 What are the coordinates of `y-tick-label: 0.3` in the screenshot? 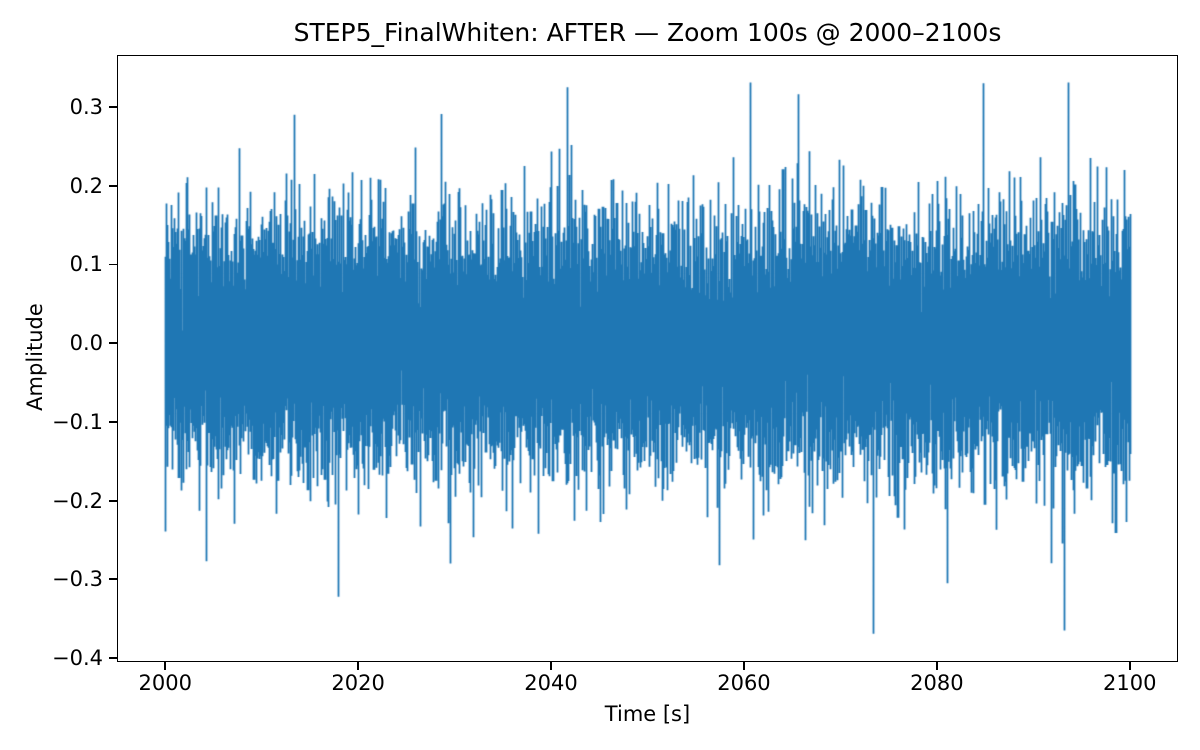 It's located at (86, 106).